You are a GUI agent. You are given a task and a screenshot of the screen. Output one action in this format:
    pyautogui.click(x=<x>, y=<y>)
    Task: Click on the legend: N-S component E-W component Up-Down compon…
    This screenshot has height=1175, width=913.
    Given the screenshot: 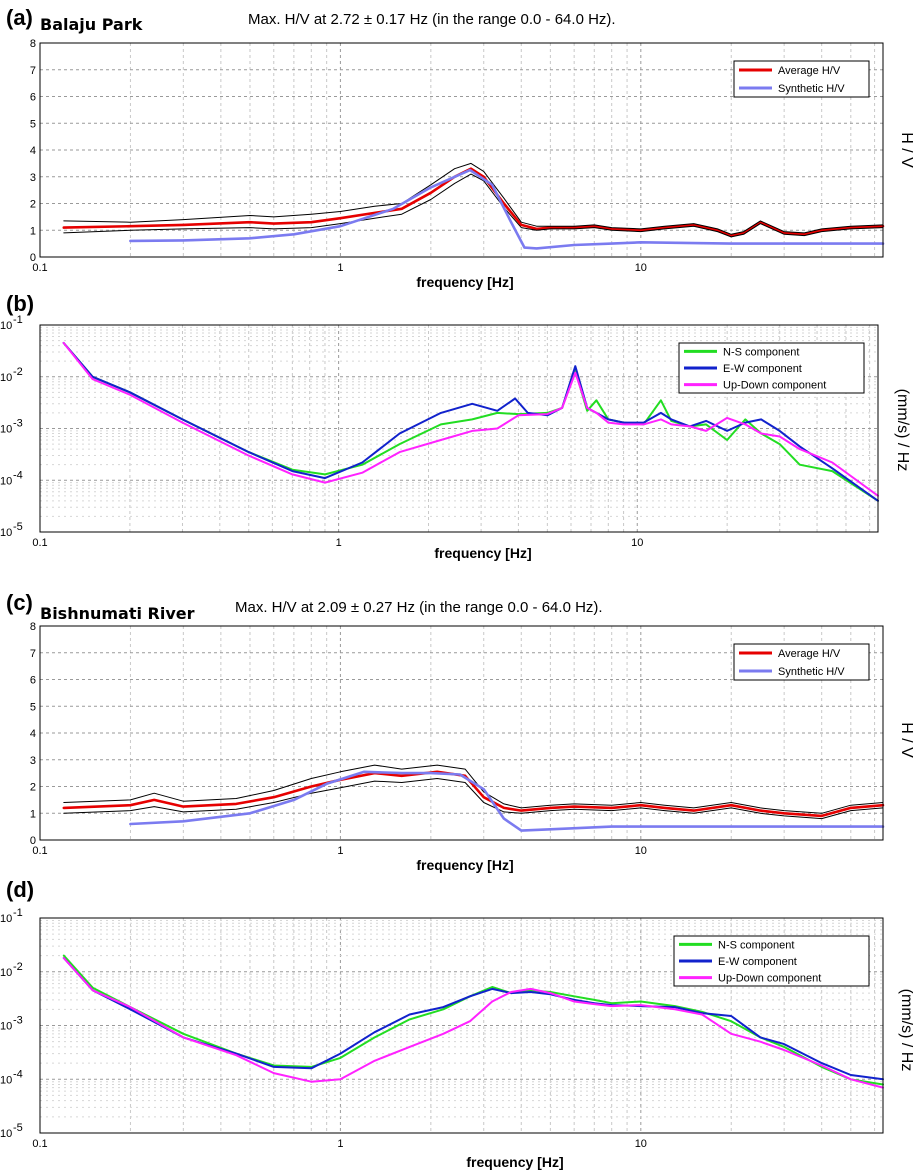 What is the action you would take?
    pyautogui.click(x=771, y=961)
    